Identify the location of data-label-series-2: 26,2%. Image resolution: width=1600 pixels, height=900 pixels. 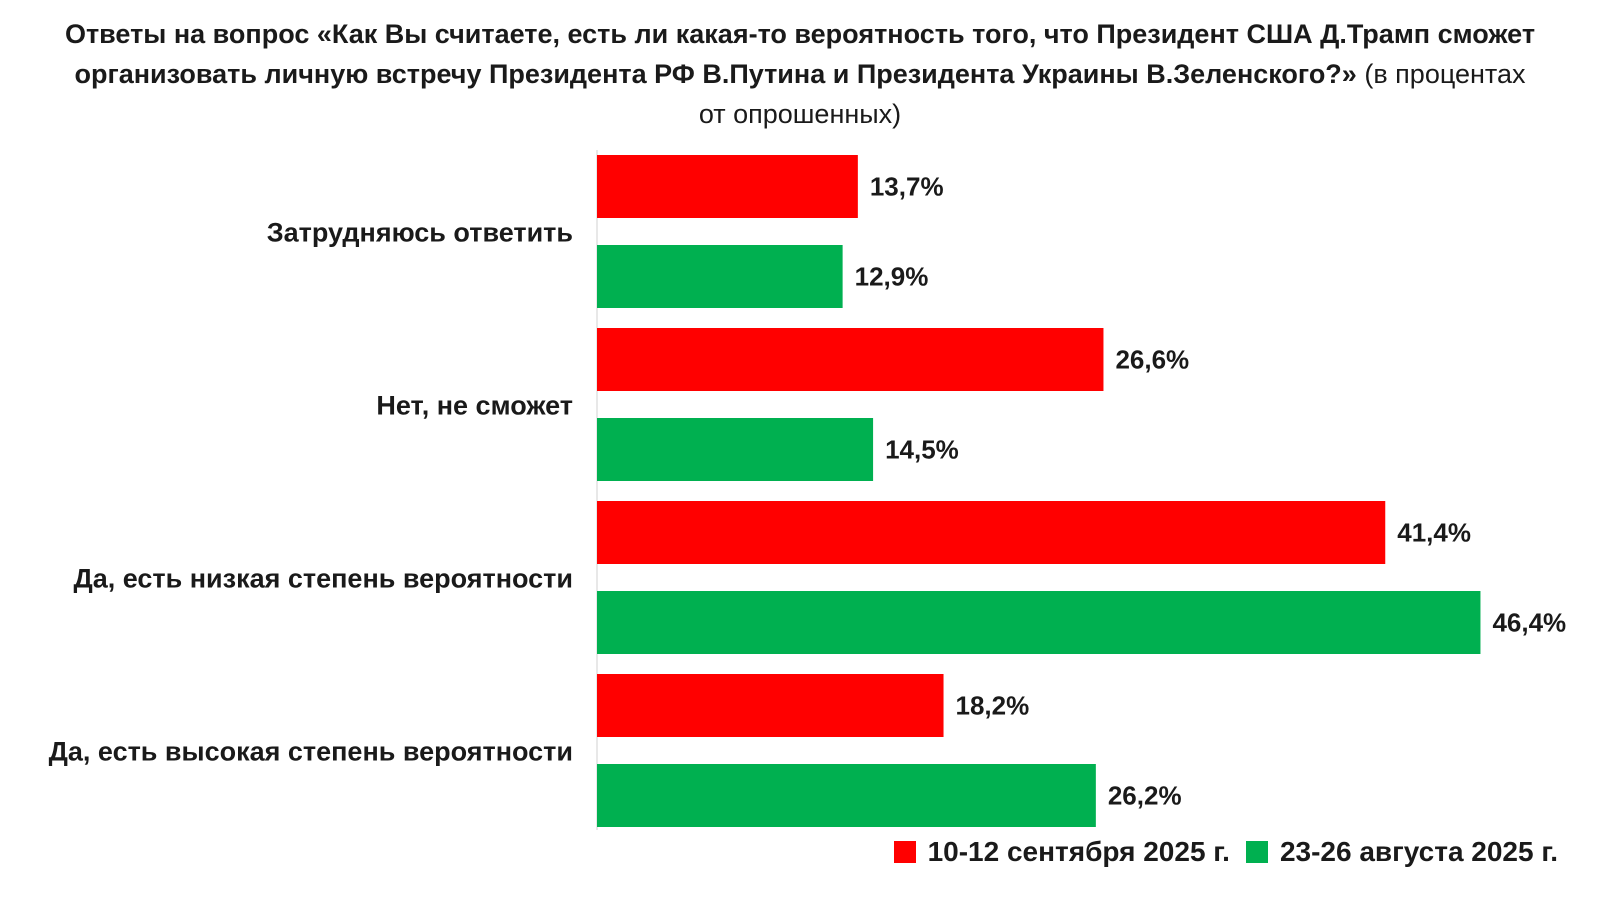
(1145, 796).